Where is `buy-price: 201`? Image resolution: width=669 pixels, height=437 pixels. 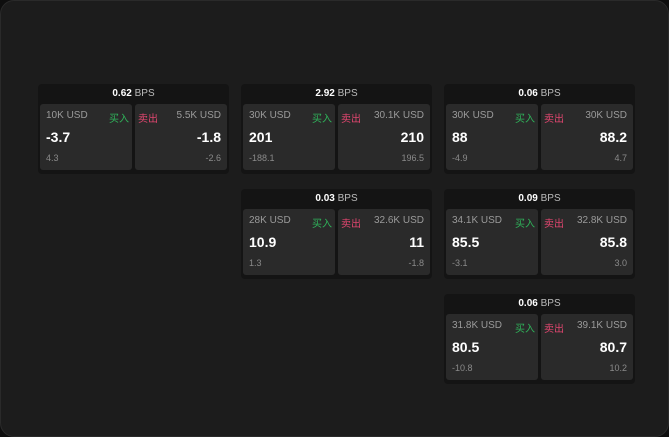
buy-price: 201 is located at coordinates (261, 137).